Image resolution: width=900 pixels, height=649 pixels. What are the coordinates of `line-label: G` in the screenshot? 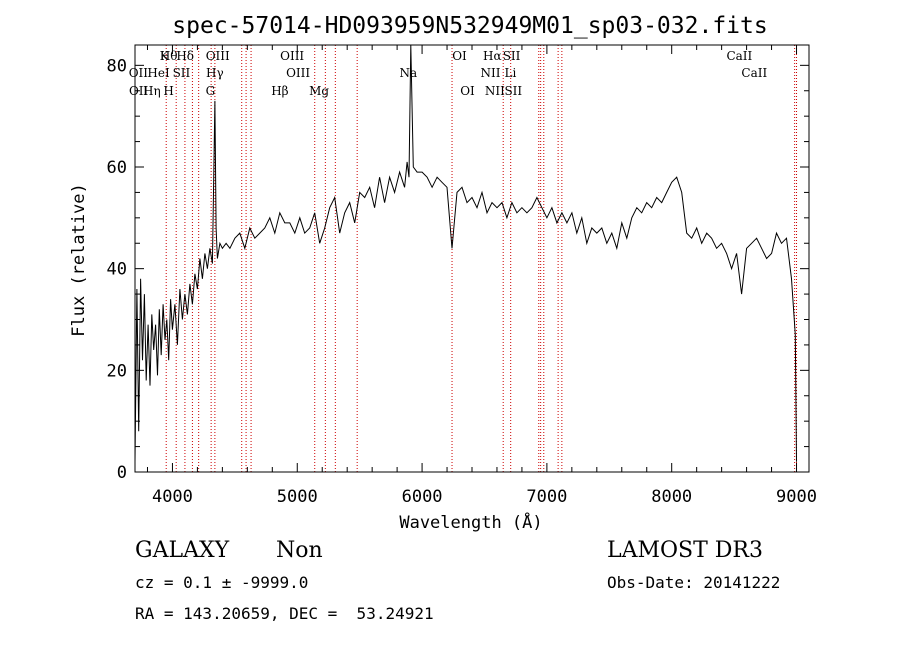 It's located at (211, 91).